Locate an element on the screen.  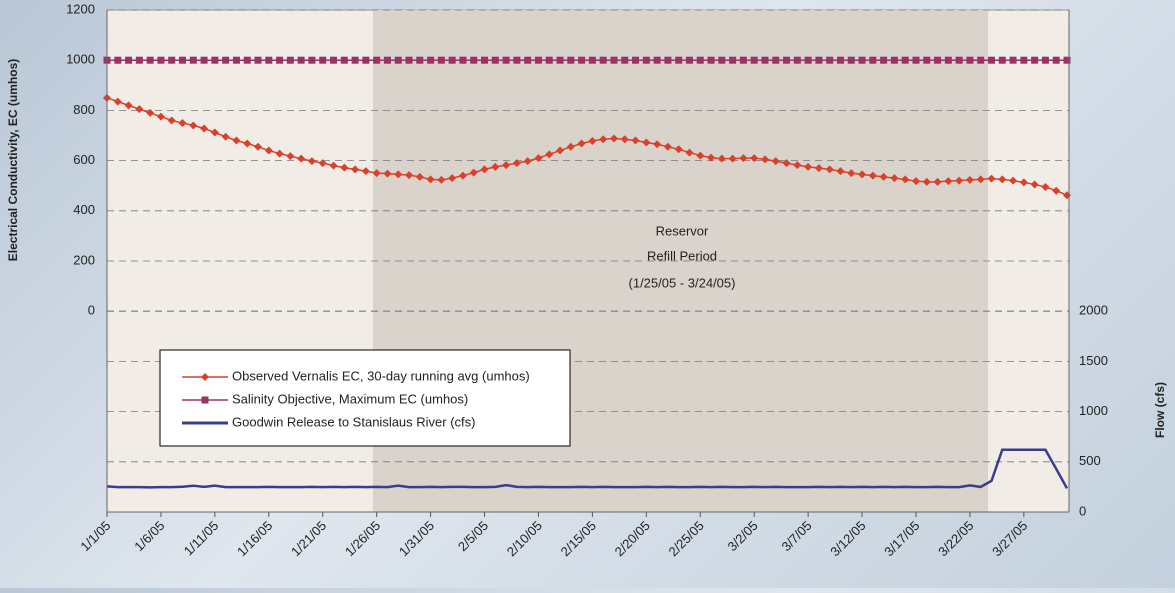
y-tick-label: 200 is located at coordinates (84, 259).